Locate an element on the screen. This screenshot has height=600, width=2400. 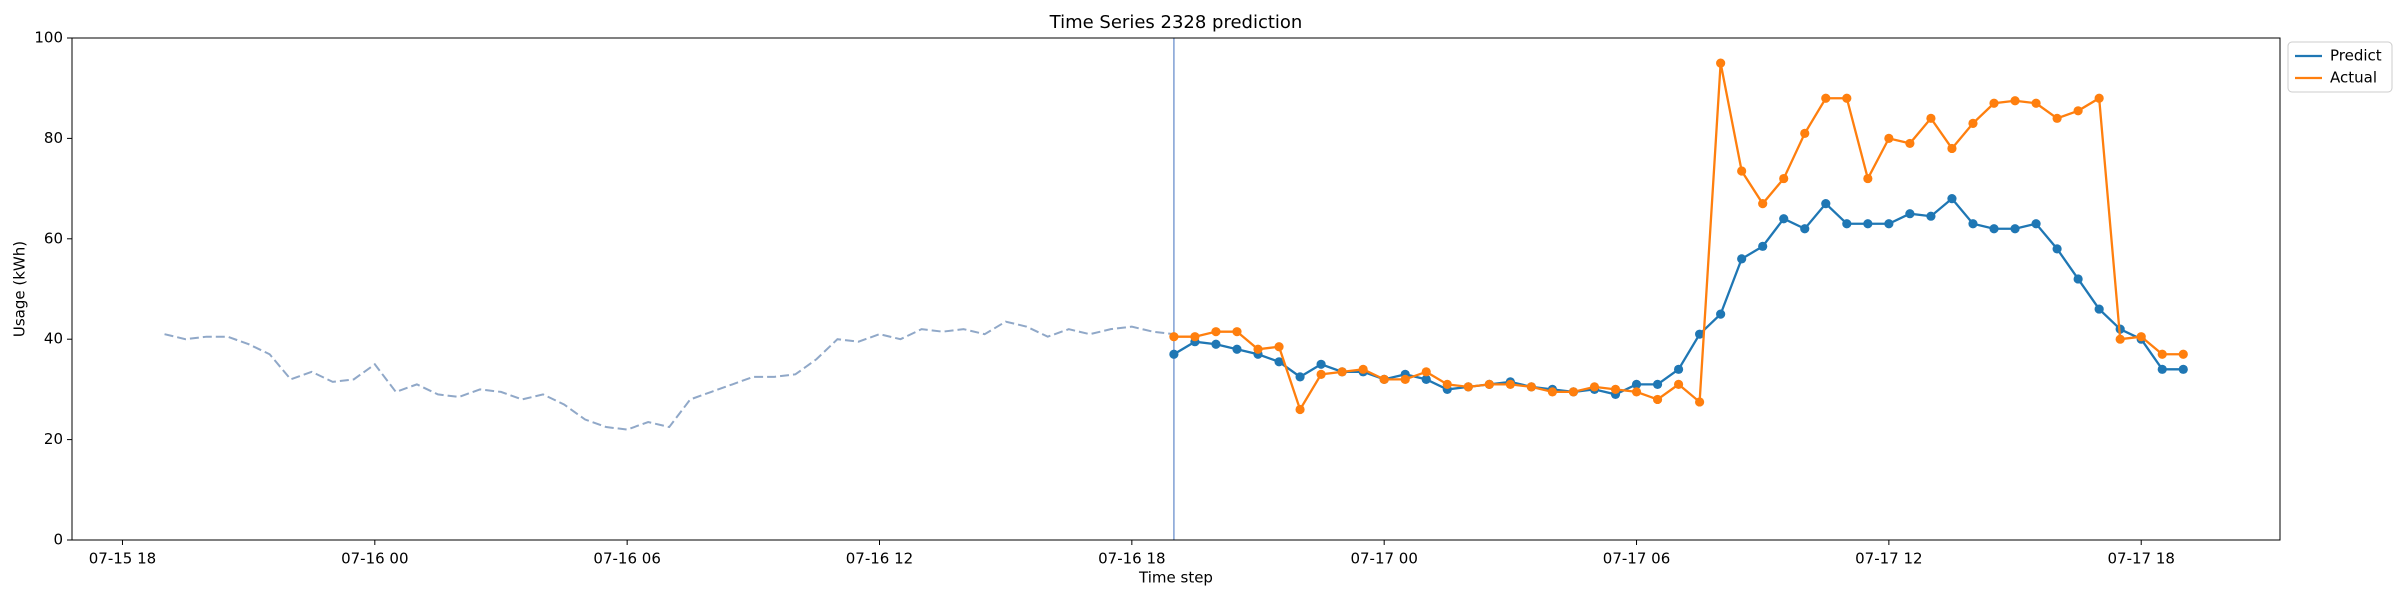
y-tick-label: 0 is located at coordinates (58, 540).